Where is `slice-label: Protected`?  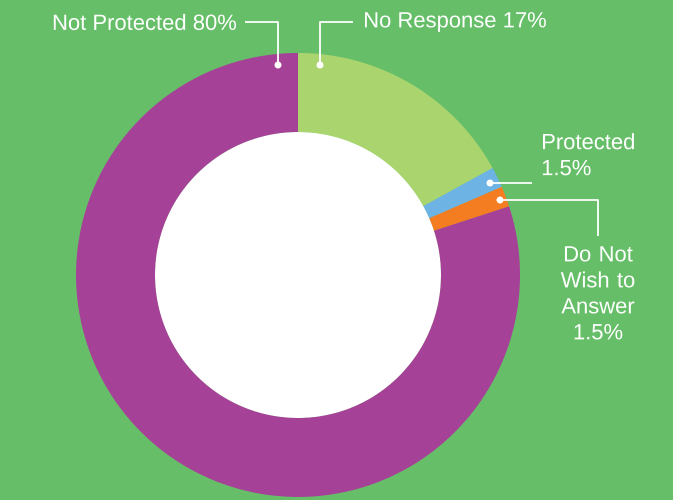
slice-label: Protected is located at coordinates (588, 141).